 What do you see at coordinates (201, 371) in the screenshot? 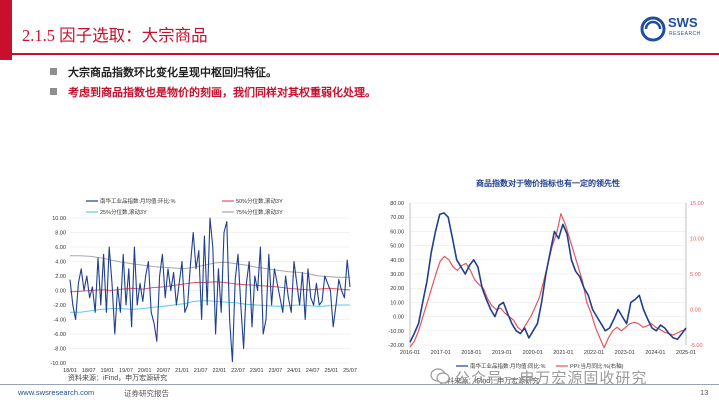
I see `chart1-x-tick-label: 21/07` at bounding box center [201, 371].